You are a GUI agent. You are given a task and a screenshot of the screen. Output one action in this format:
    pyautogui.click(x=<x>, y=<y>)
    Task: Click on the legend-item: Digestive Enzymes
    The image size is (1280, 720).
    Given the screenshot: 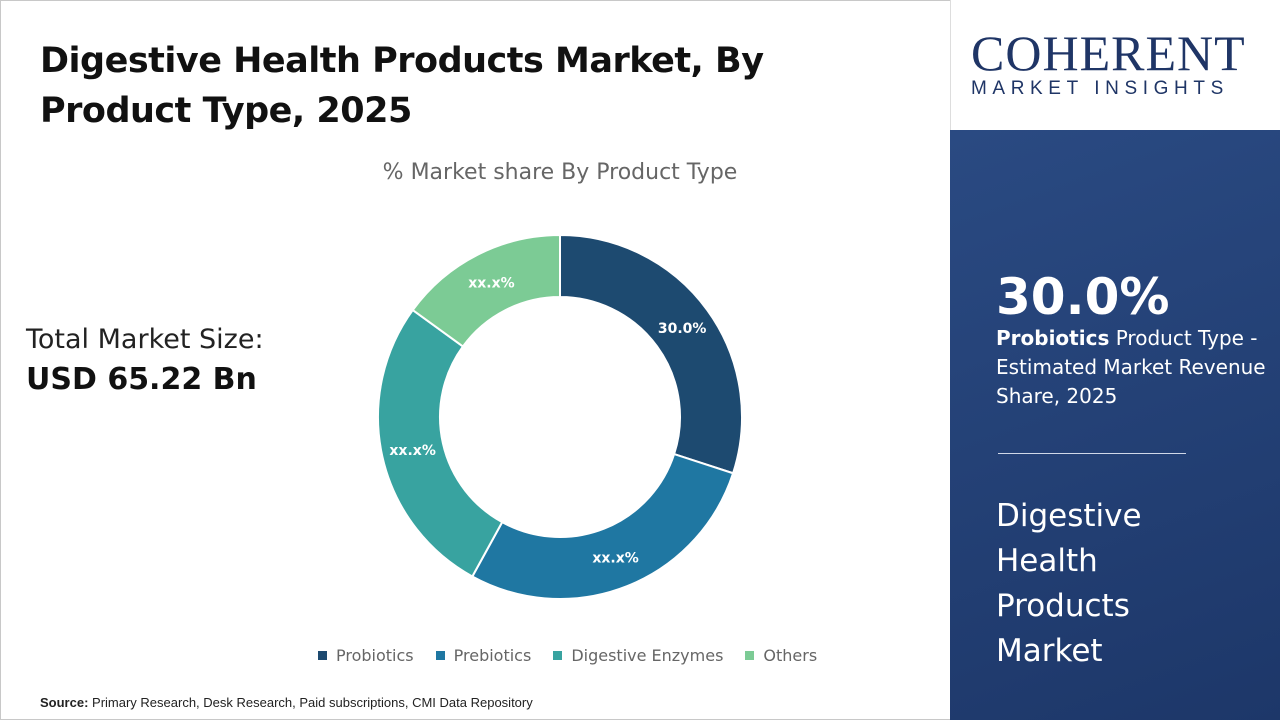 What is the action you would take?
    pyautogui.click(x=638, y=655)
    